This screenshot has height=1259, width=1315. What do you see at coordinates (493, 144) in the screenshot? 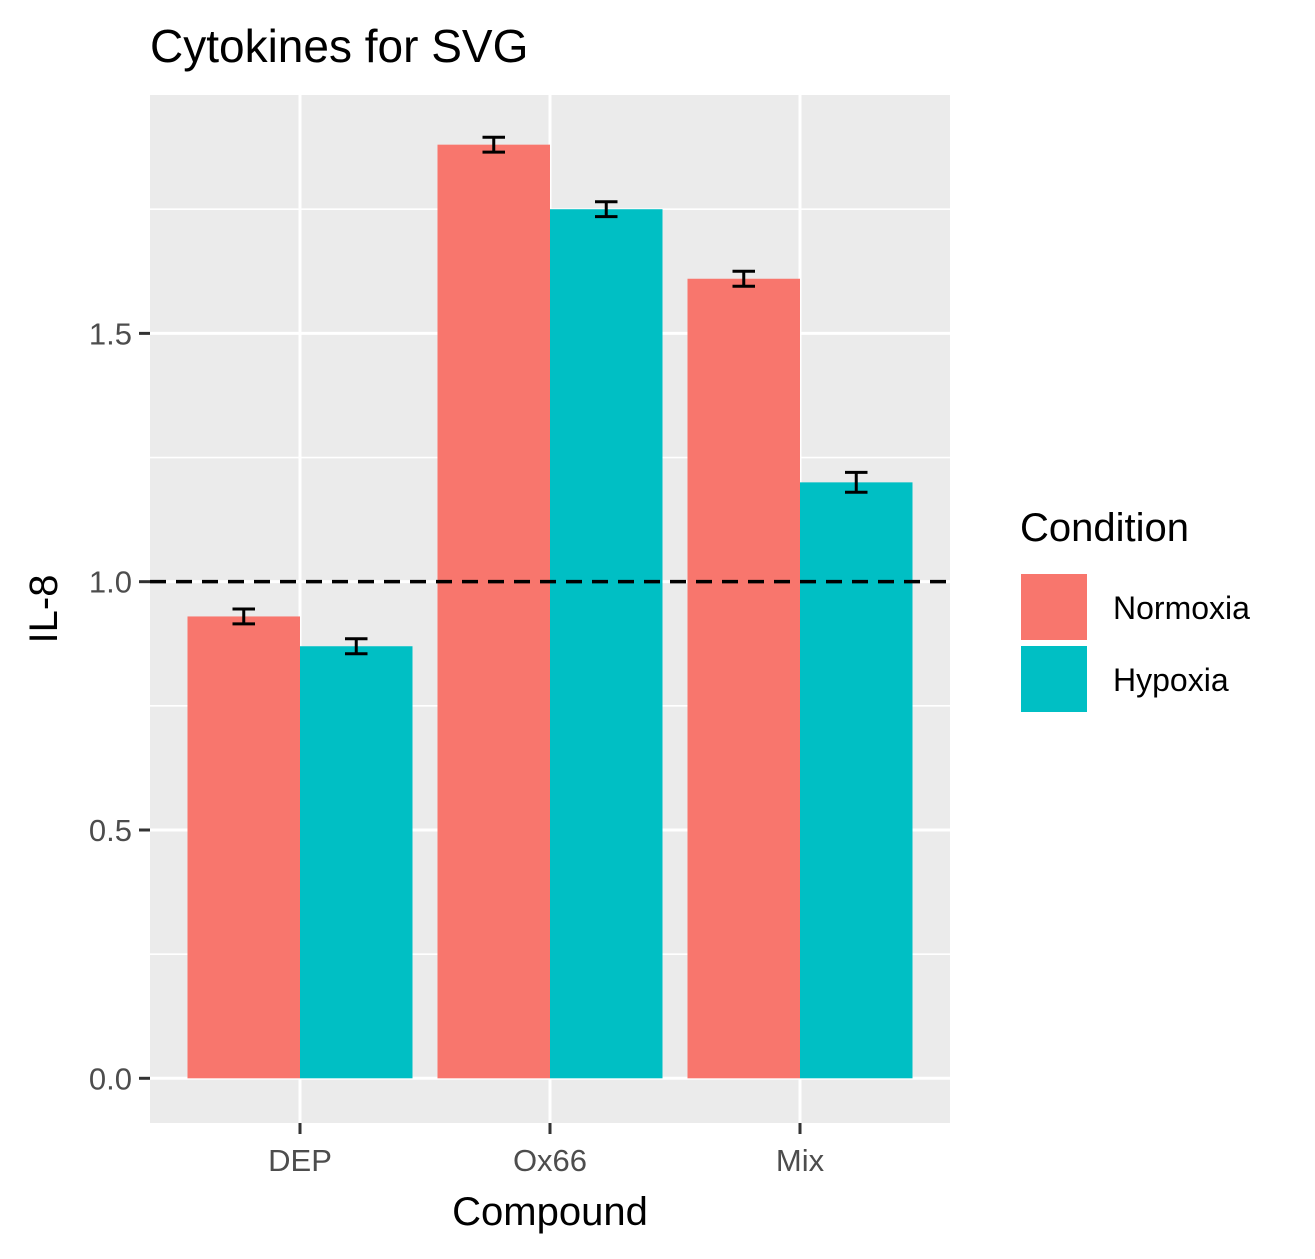
I see `error-bar-normoxia-ox66` at bounding box center [493, 144].